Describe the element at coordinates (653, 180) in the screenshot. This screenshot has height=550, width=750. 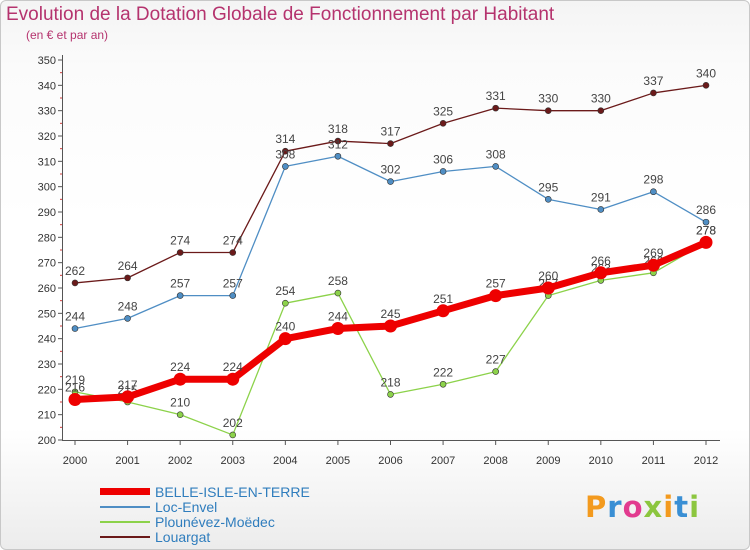
I see `data-label-loc-envel: 298` at that location.